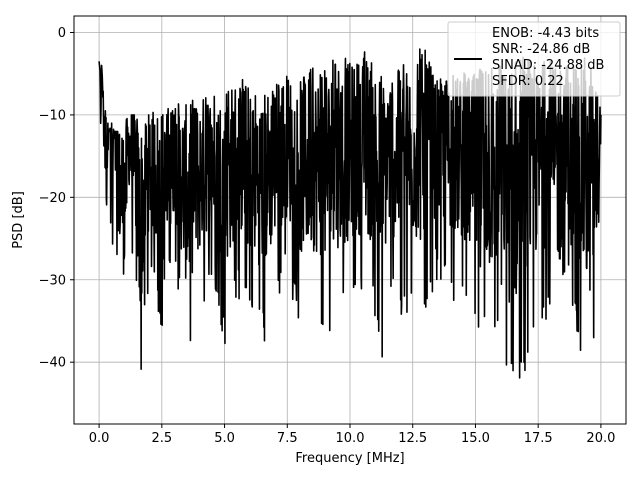  I want to click on y-tick-label: 0, so click(62, 33).